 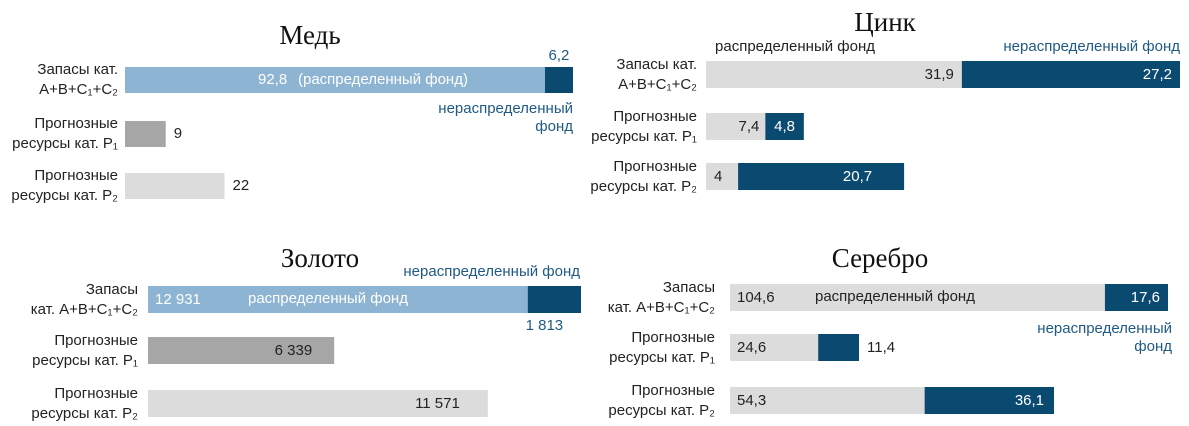 What do you see at coordinates (544, 325) in the screenshot?
I see `value-label: 1 813` at bounding box center [544, 325].